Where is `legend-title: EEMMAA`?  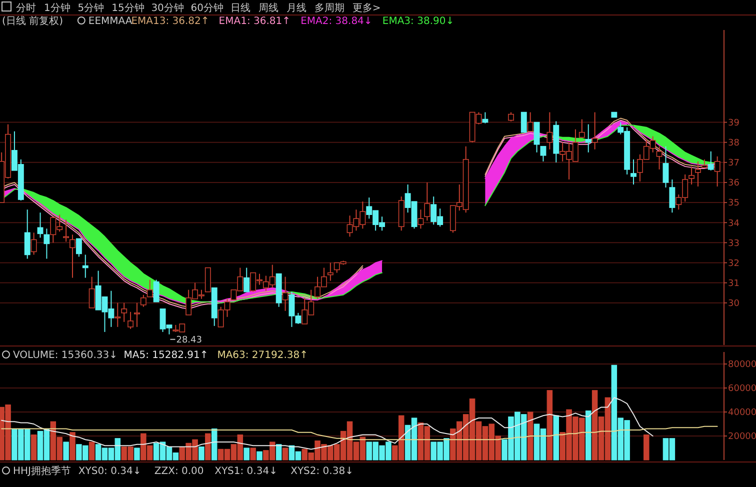 legend-title: EEMMAA is located at coordinates (110, 21).